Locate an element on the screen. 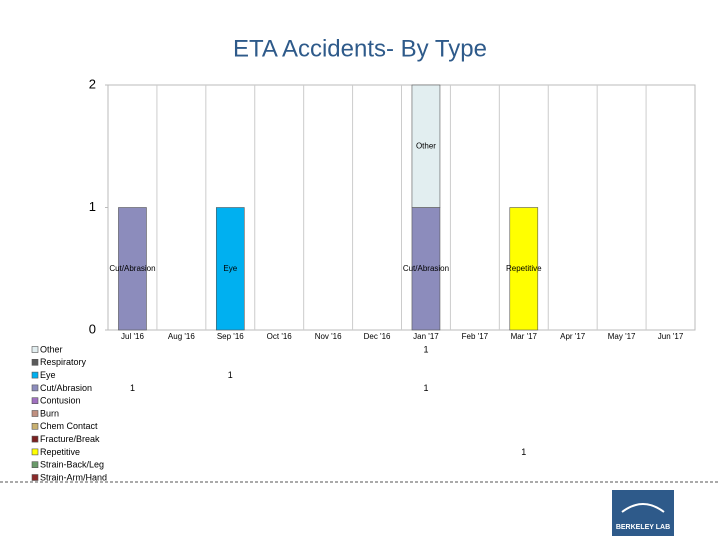 The width and height of the screenshot is (720, 540). segment-label: Repetitive is located at coordinates (524, 268).